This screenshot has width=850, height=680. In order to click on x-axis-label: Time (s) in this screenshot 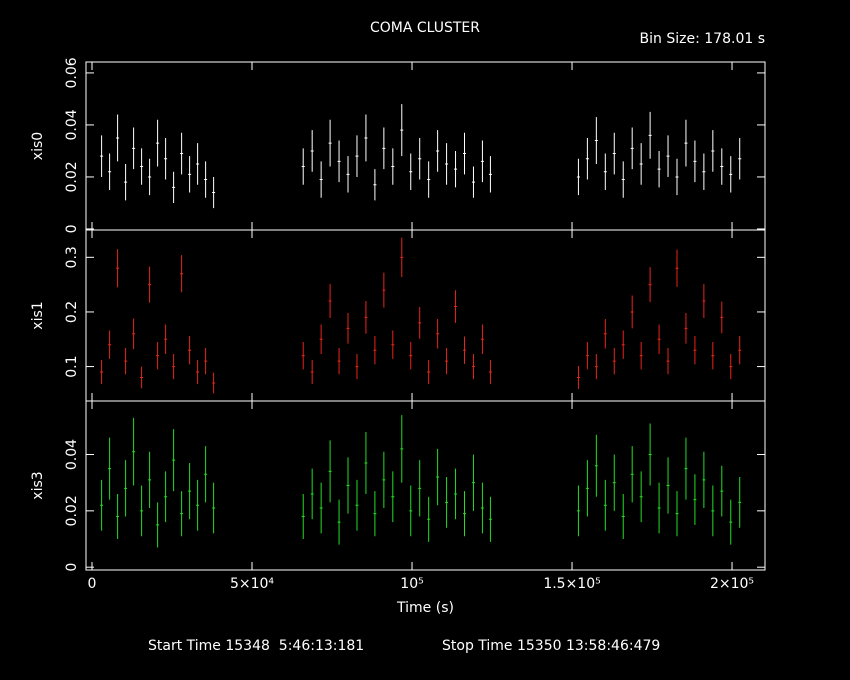, I will do `click(425, 608)`.